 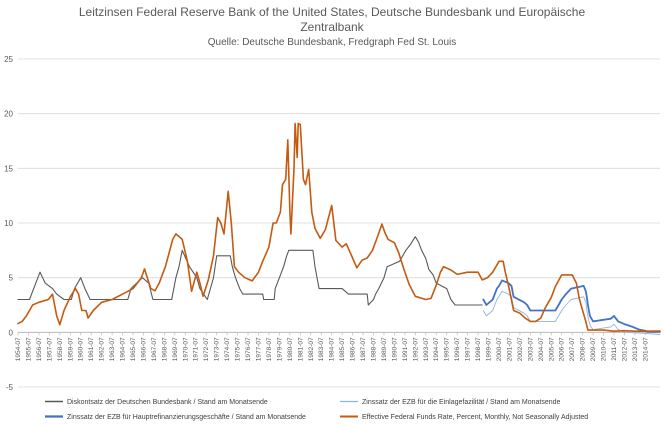 I want to click on y-tick-label: 25, so click(x=8, y=59).